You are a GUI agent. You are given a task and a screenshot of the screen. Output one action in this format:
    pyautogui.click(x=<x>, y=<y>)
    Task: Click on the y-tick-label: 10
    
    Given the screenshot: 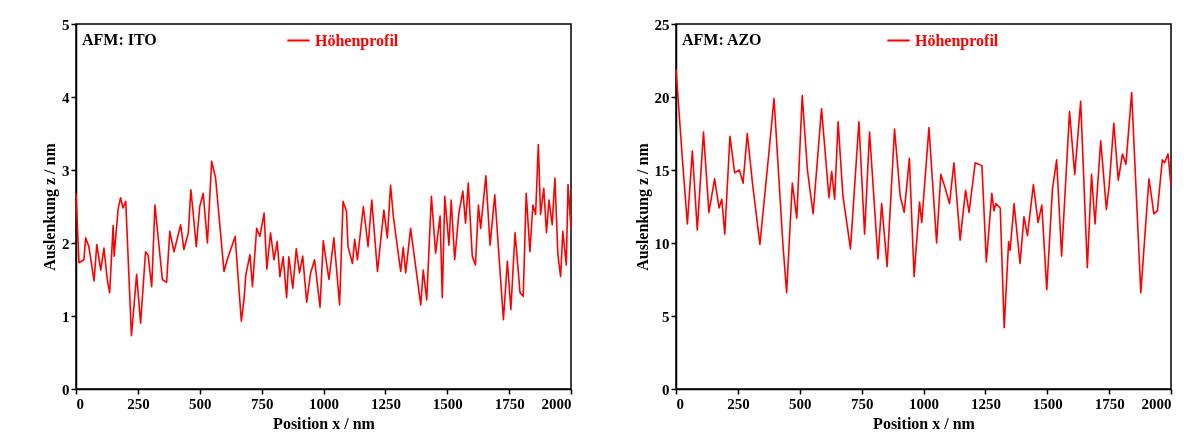 What is the action you would take?
    pyautogui.click(x=662, y=243)
    